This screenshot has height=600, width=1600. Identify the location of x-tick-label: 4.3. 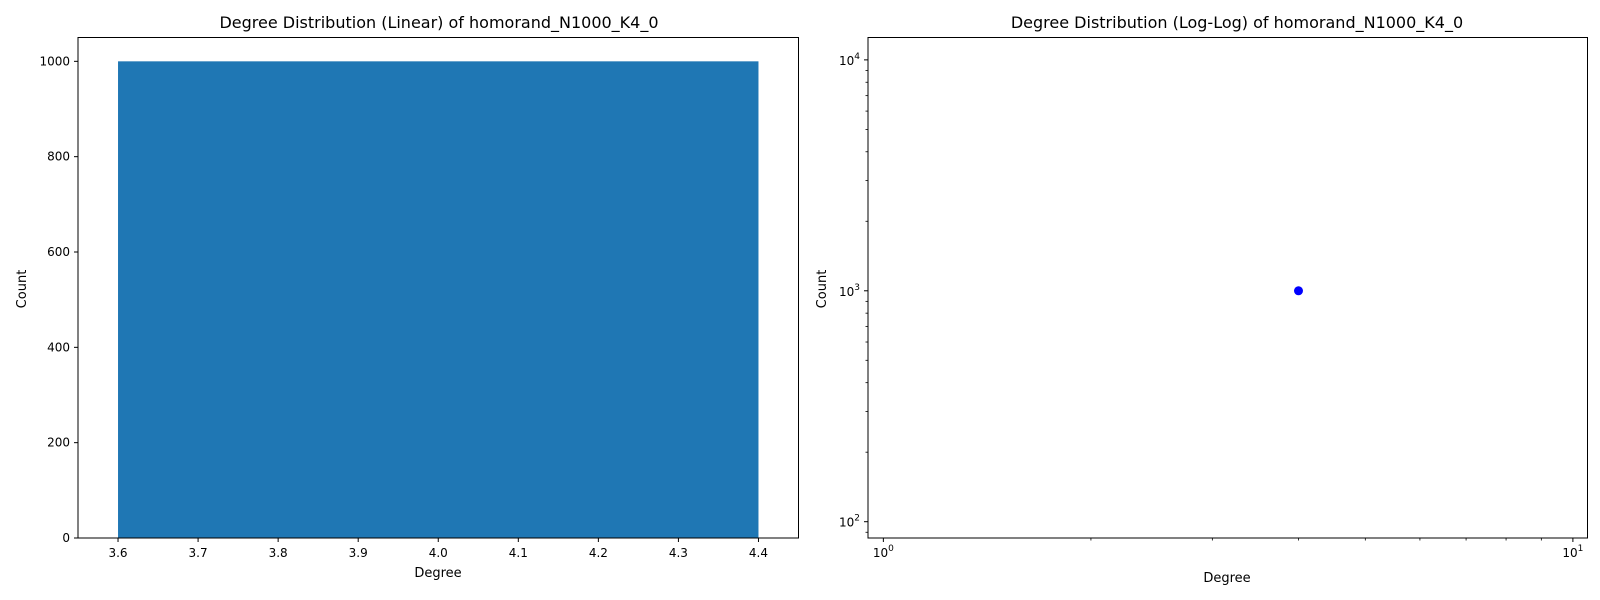
(678, 553).